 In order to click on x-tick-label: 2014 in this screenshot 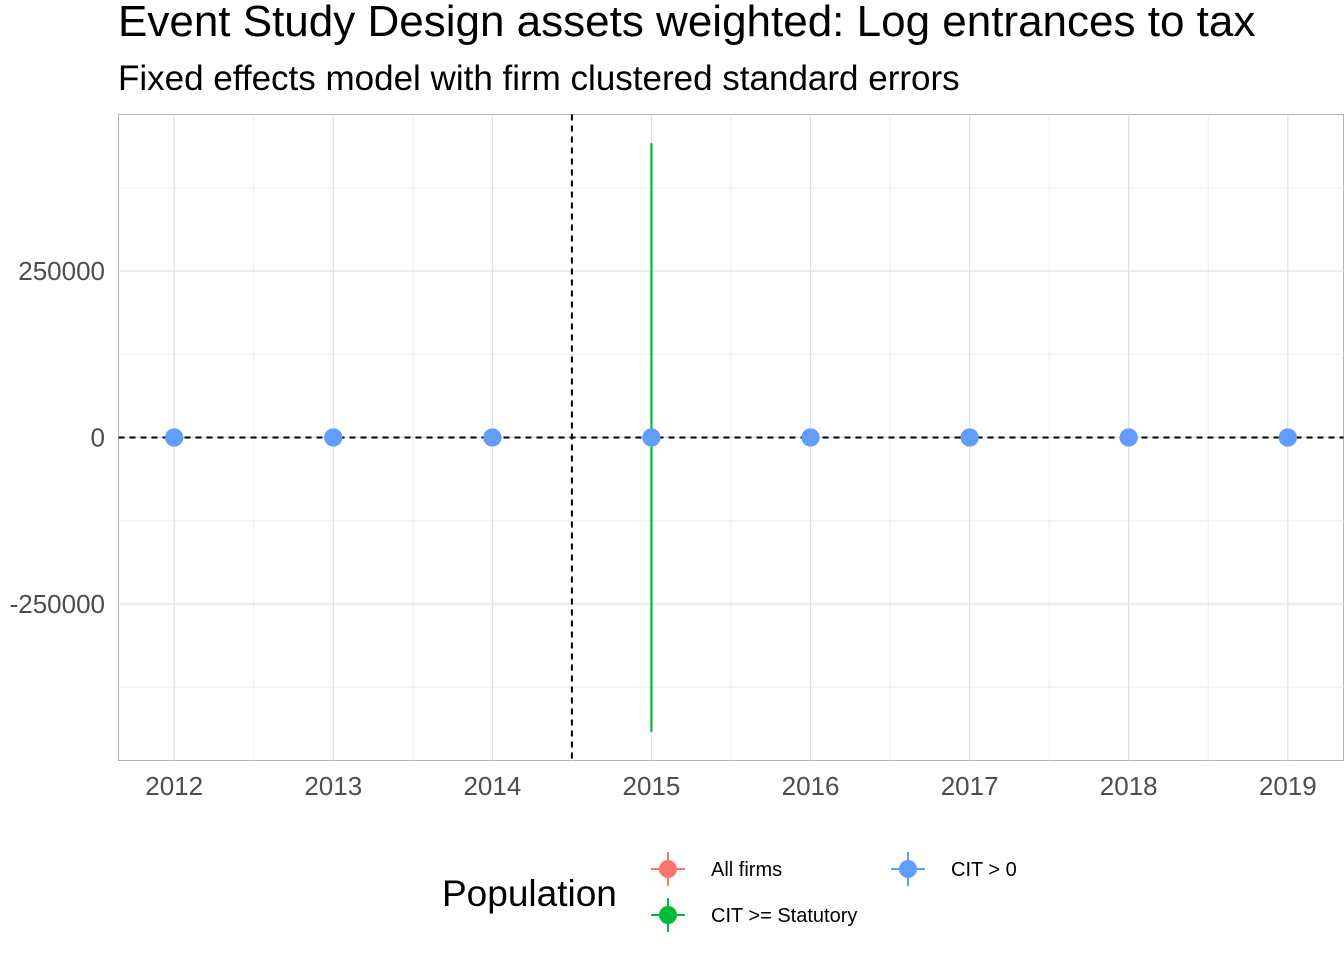, I will do `click(492, 786)`.